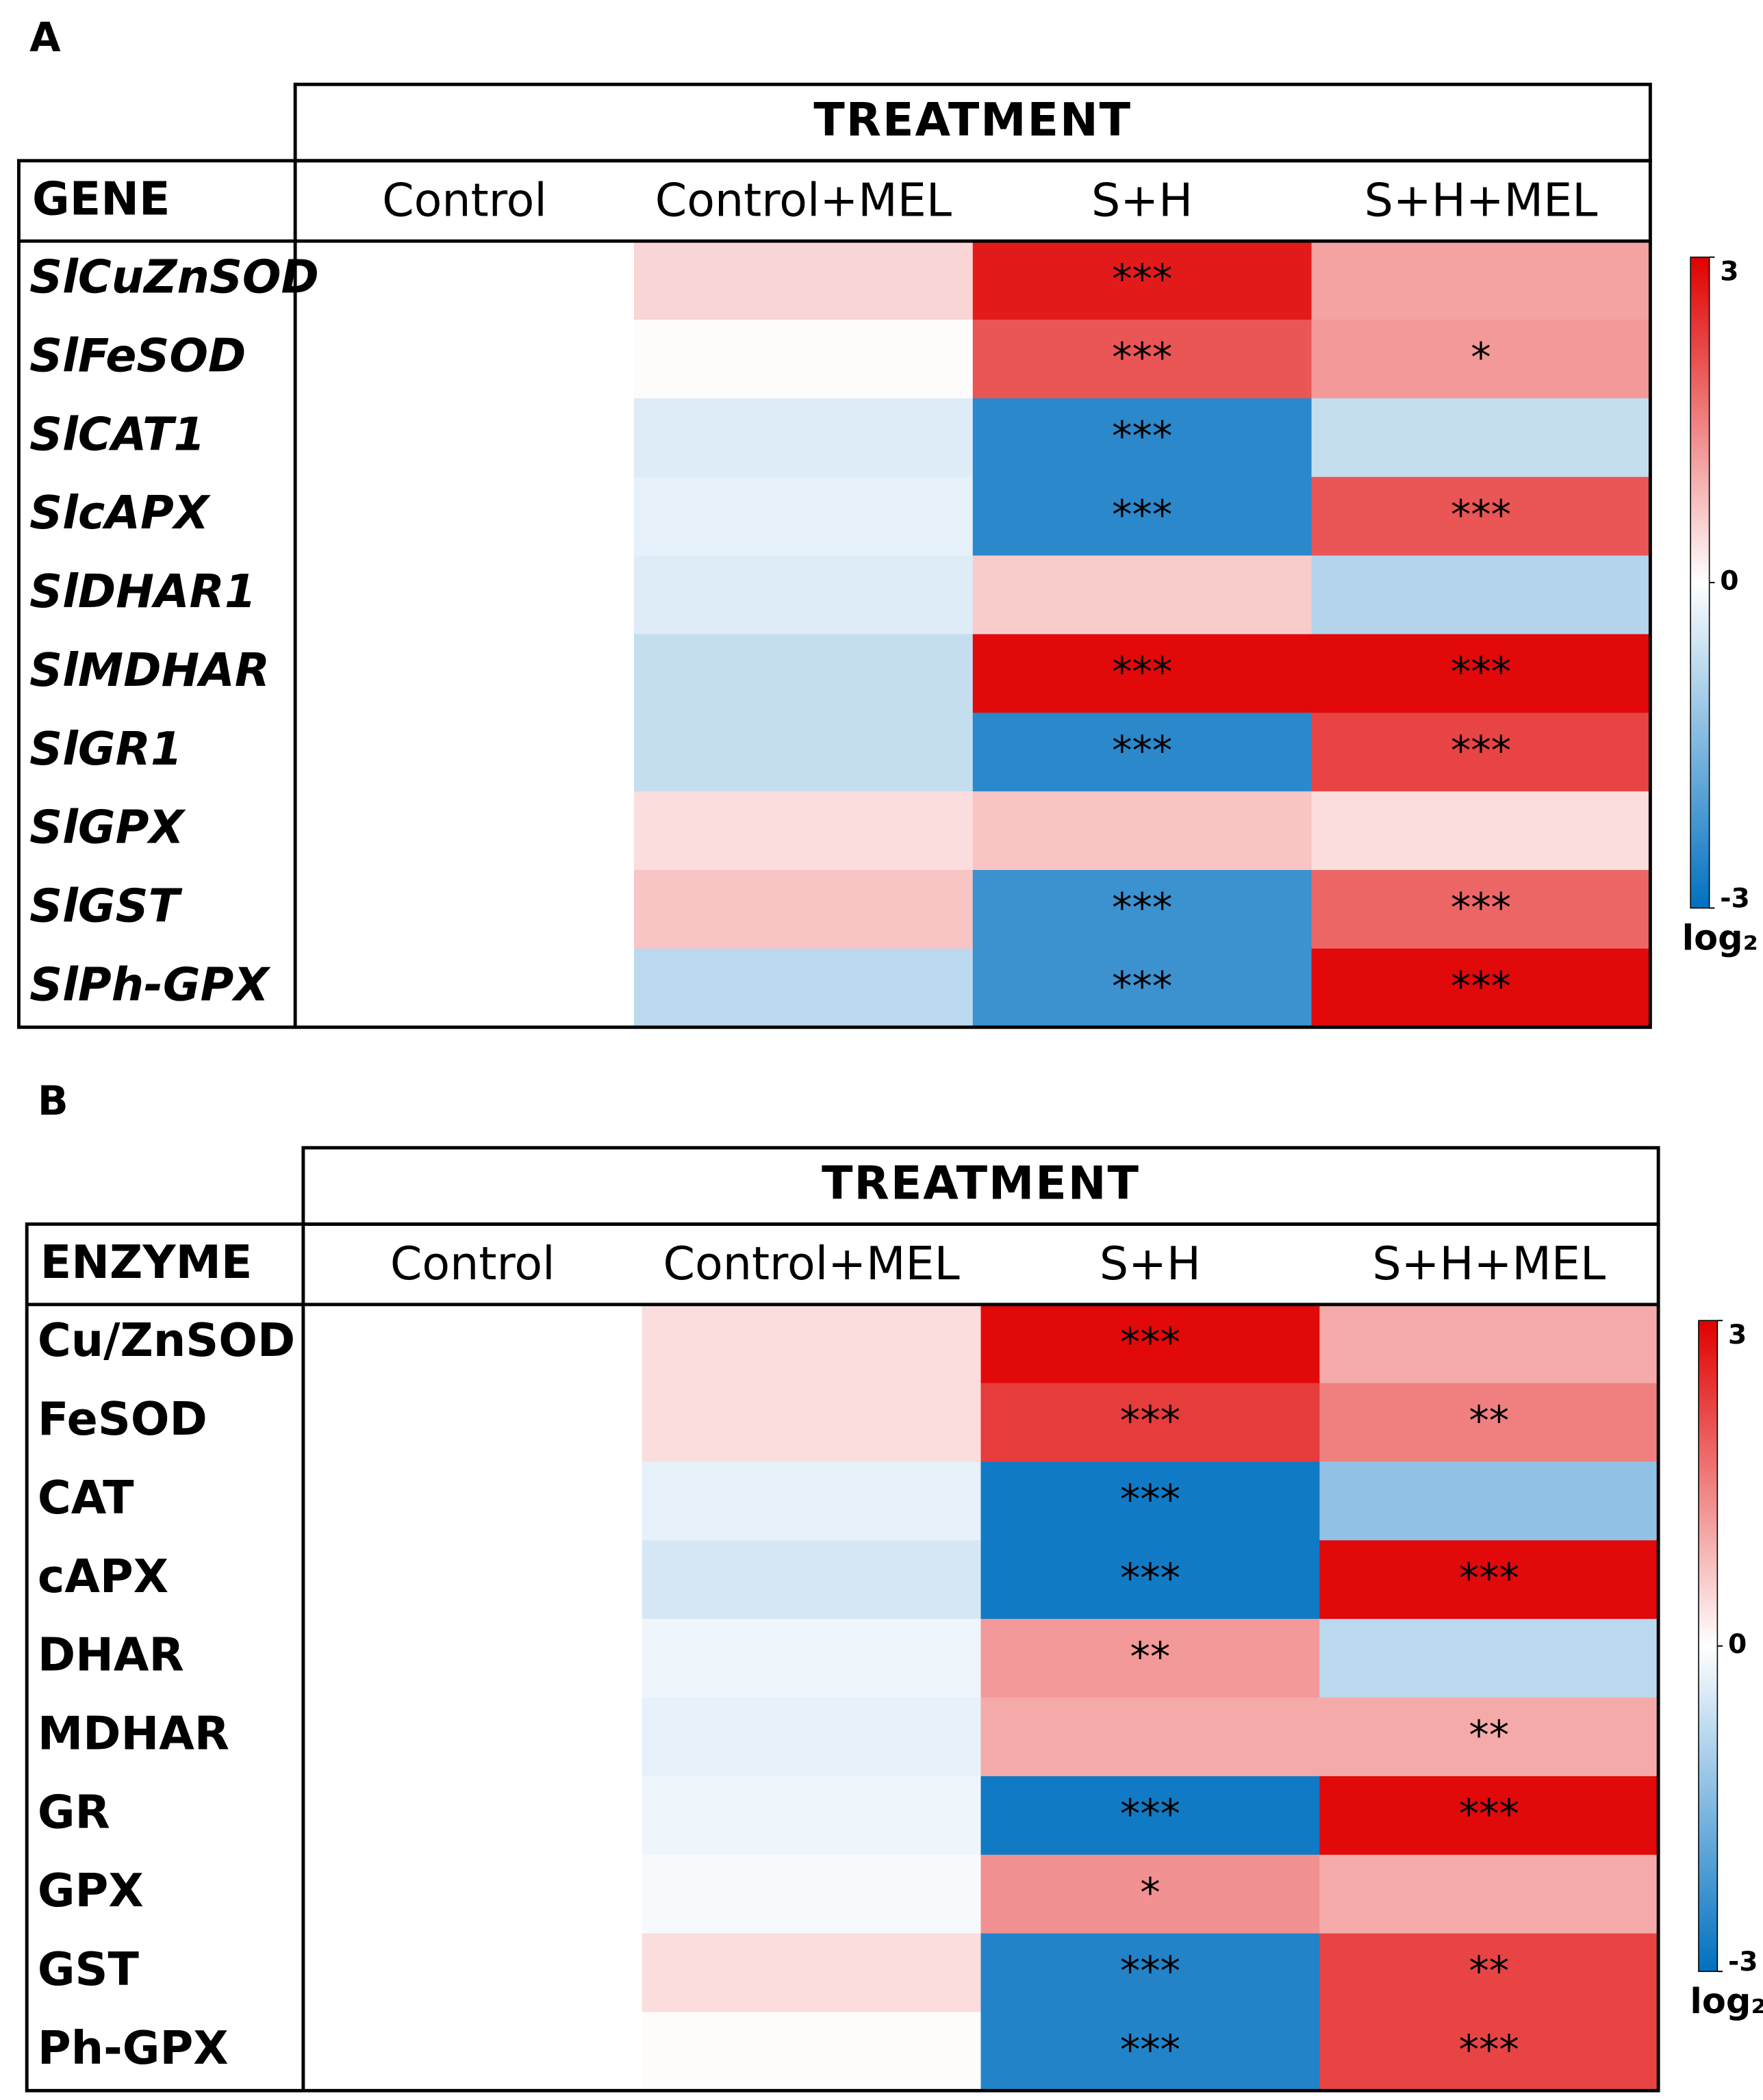 The image size is (1763, 2100). Describe the element at coordinates (167, 1341) in the screenshot. I see `row-label: Cu/ZnSOD` at that location.